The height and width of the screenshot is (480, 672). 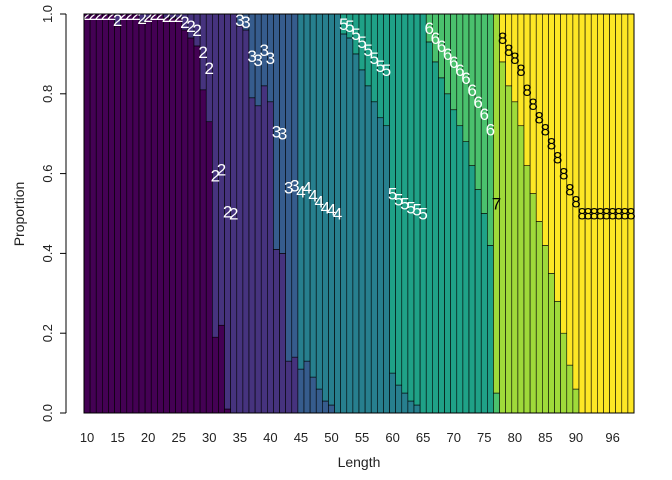 I want to click on bar-label-26: 2, so click(x=184, y=22).